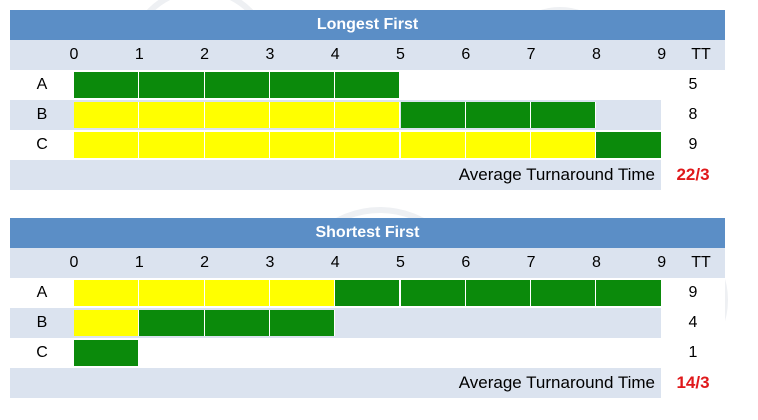 The height and width of the screenshot is (420, 758). Describe the element at coordinates (367, 175) in the screenshot. I see `average-row: Average Turnaround Time 22/3` at that location.